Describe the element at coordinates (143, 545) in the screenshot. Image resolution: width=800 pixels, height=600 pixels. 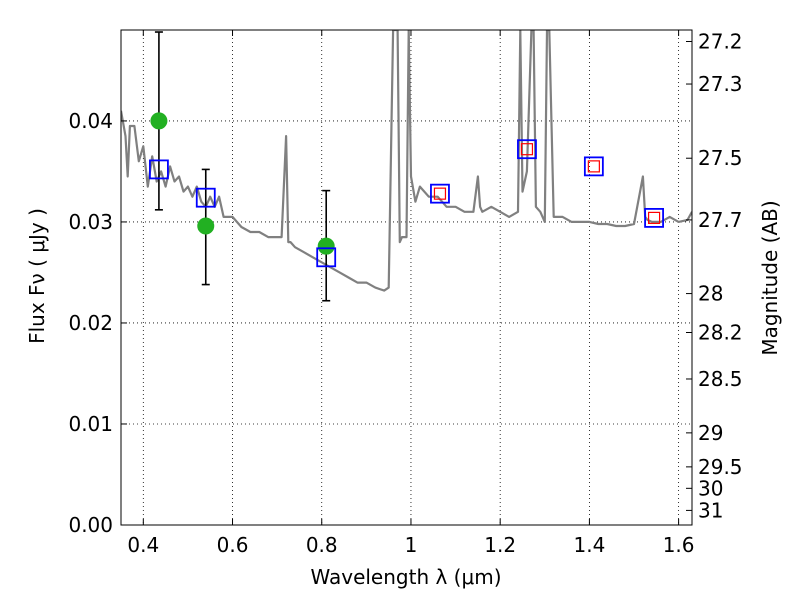
I see `x-tick-label: 0.4` at that location.